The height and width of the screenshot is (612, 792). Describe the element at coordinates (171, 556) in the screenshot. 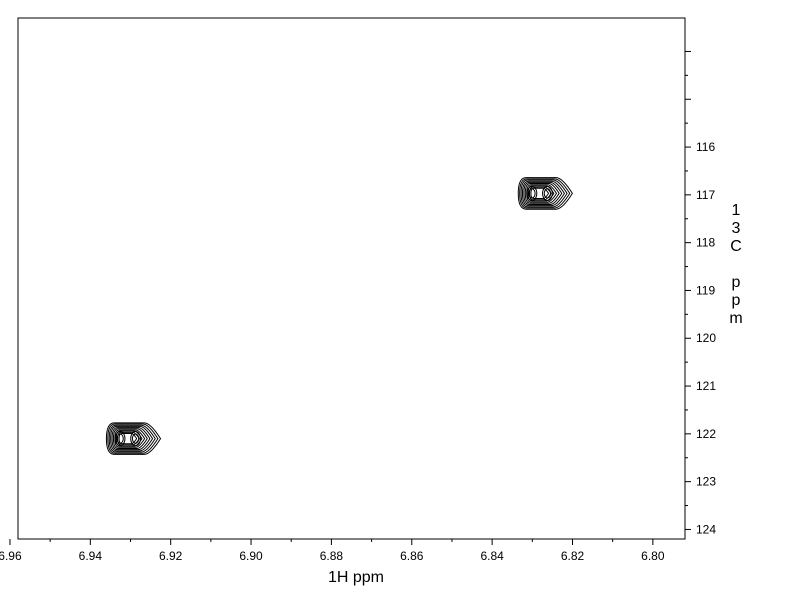

I see `x-tick-label: 6.92` at that location.